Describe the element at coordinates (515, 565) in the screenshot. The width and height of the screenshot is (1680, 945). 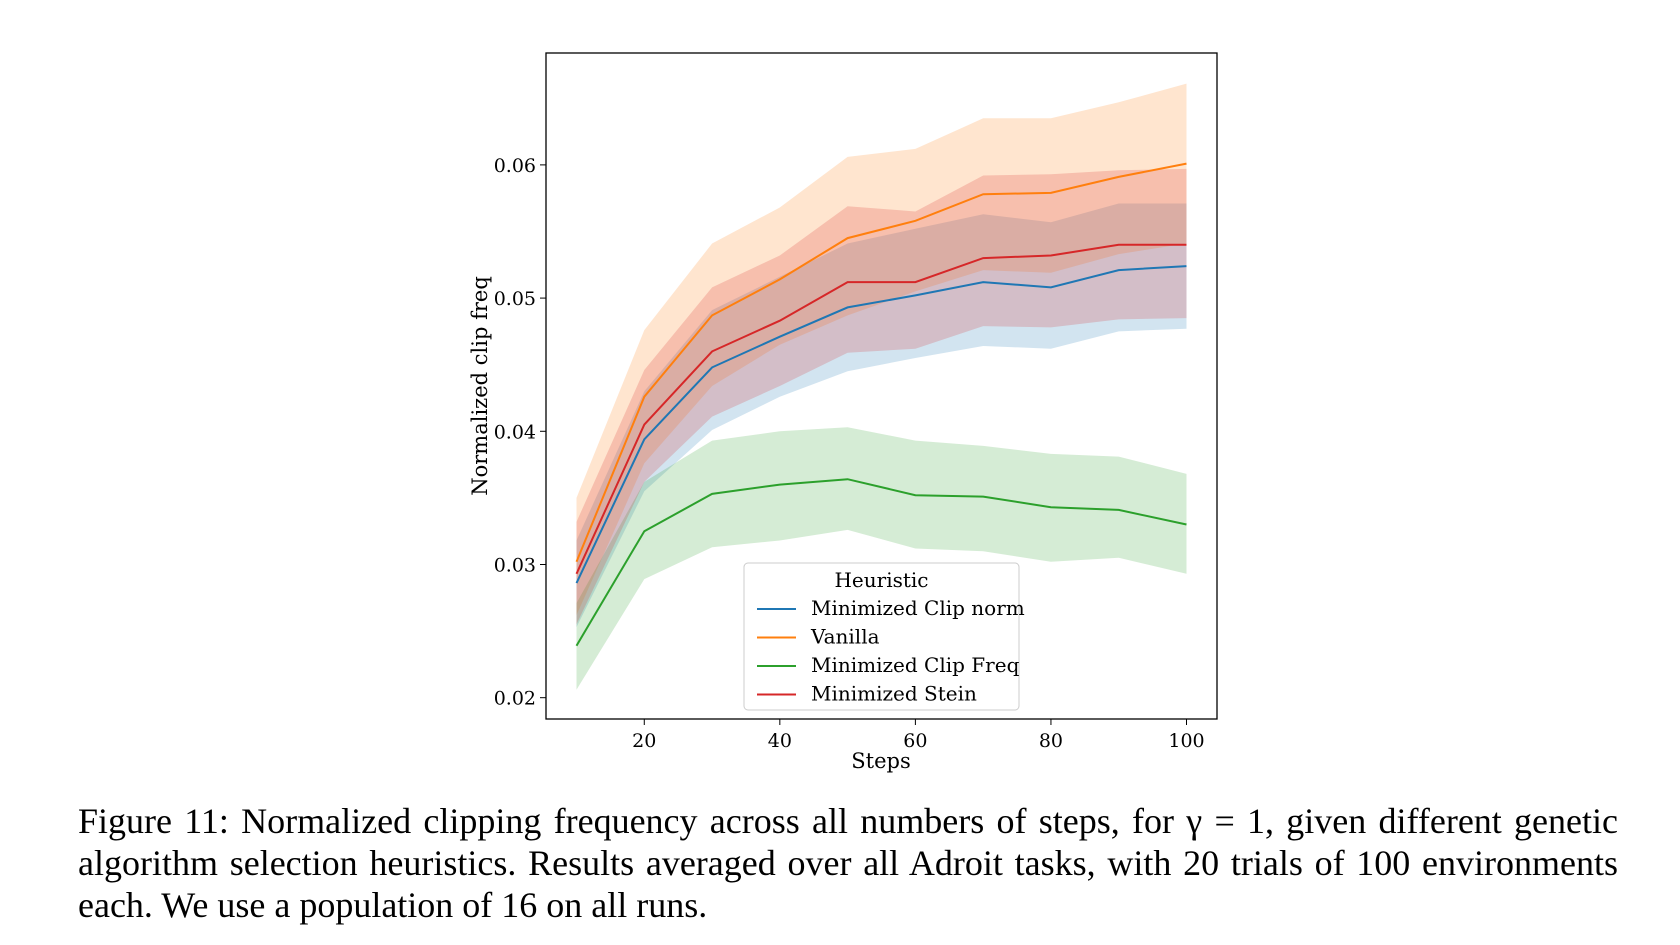
I see `y-tick-label: 0.03` at that location.